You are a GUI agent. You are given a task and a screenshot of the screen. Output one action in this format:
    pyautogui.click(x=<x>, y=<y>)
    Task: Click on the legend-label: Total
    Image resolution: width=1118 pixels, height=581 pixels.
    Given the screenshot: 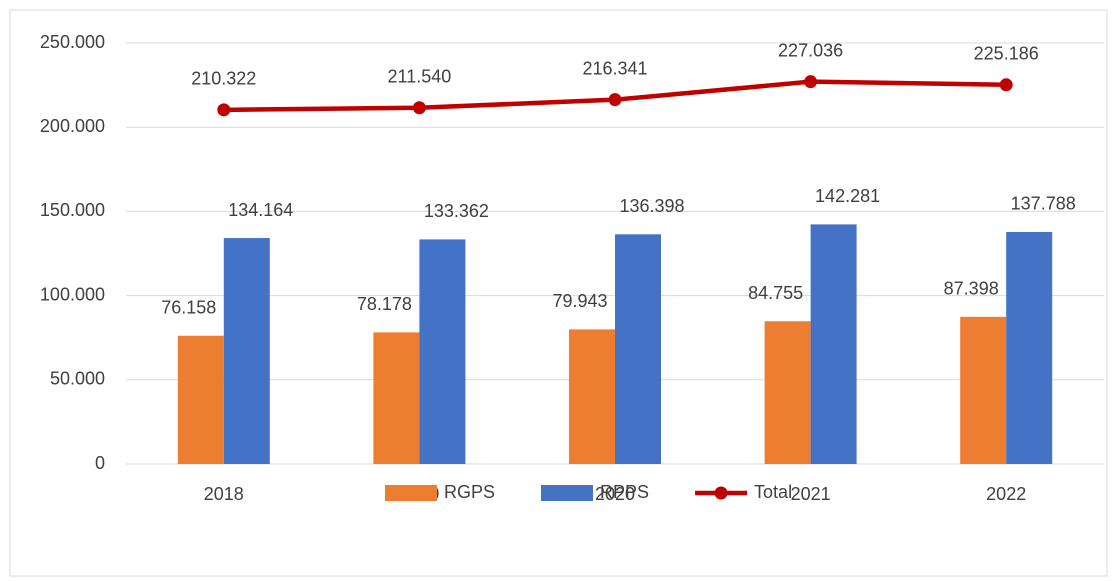 What is the action you would take?
    pyautogui.click(x=773, y=492)
    